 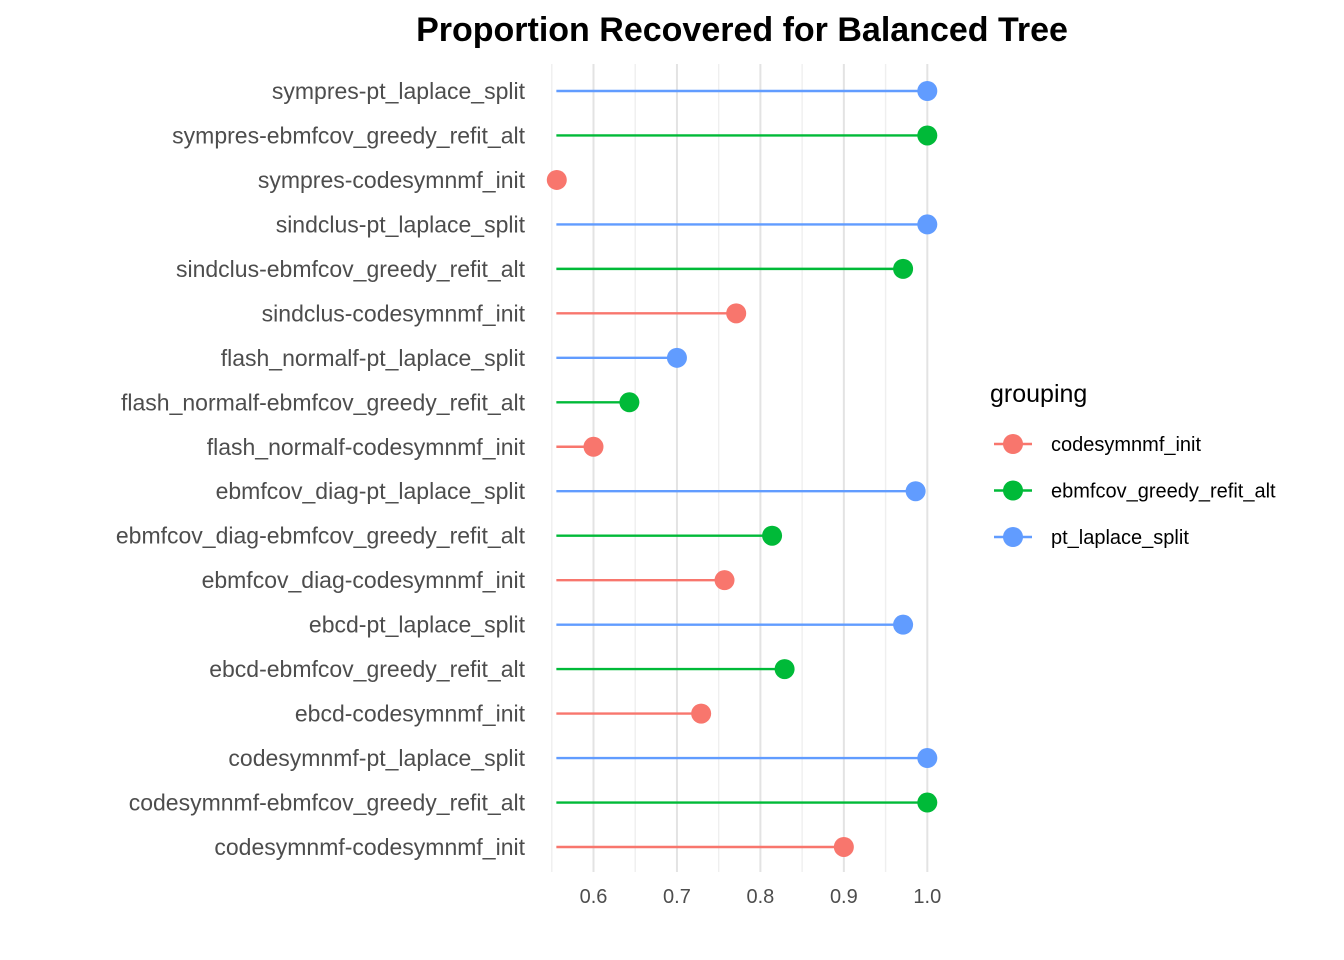 What do you see at coordinates (369, 847) in the screenshot?
I see `category-label: codesymnmf-codesymnmf_init` at bounding box center [369, 847].